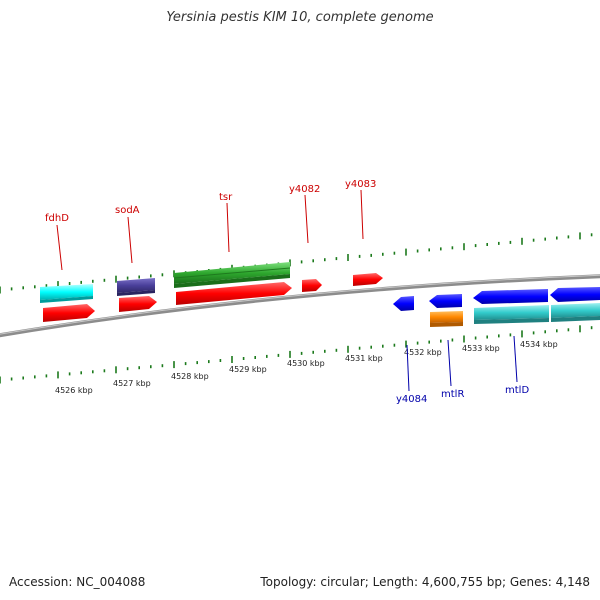 The width and height of the screenshot is (600, 600). I want to click on feature-cyan-fdhD, so click(66, 293).